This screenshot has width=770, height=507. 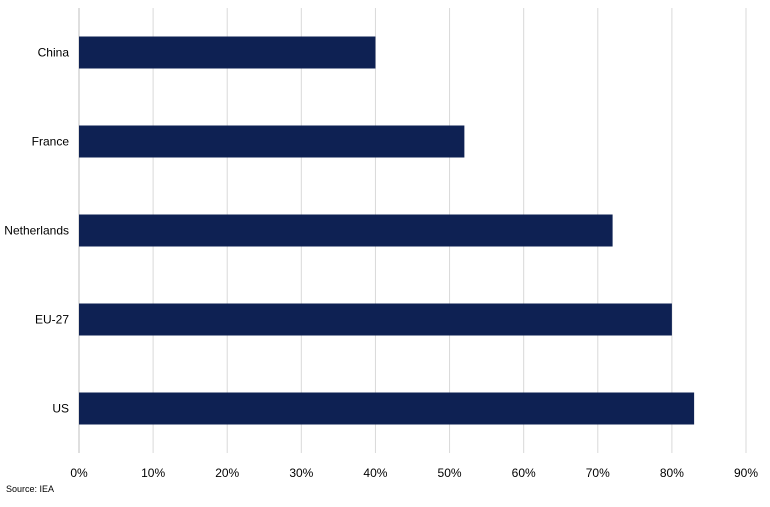 What do you see at coordinates (450, 473) in the screenshot?
I see `x-tick-label: 50%` at bounding box center [450, 473].